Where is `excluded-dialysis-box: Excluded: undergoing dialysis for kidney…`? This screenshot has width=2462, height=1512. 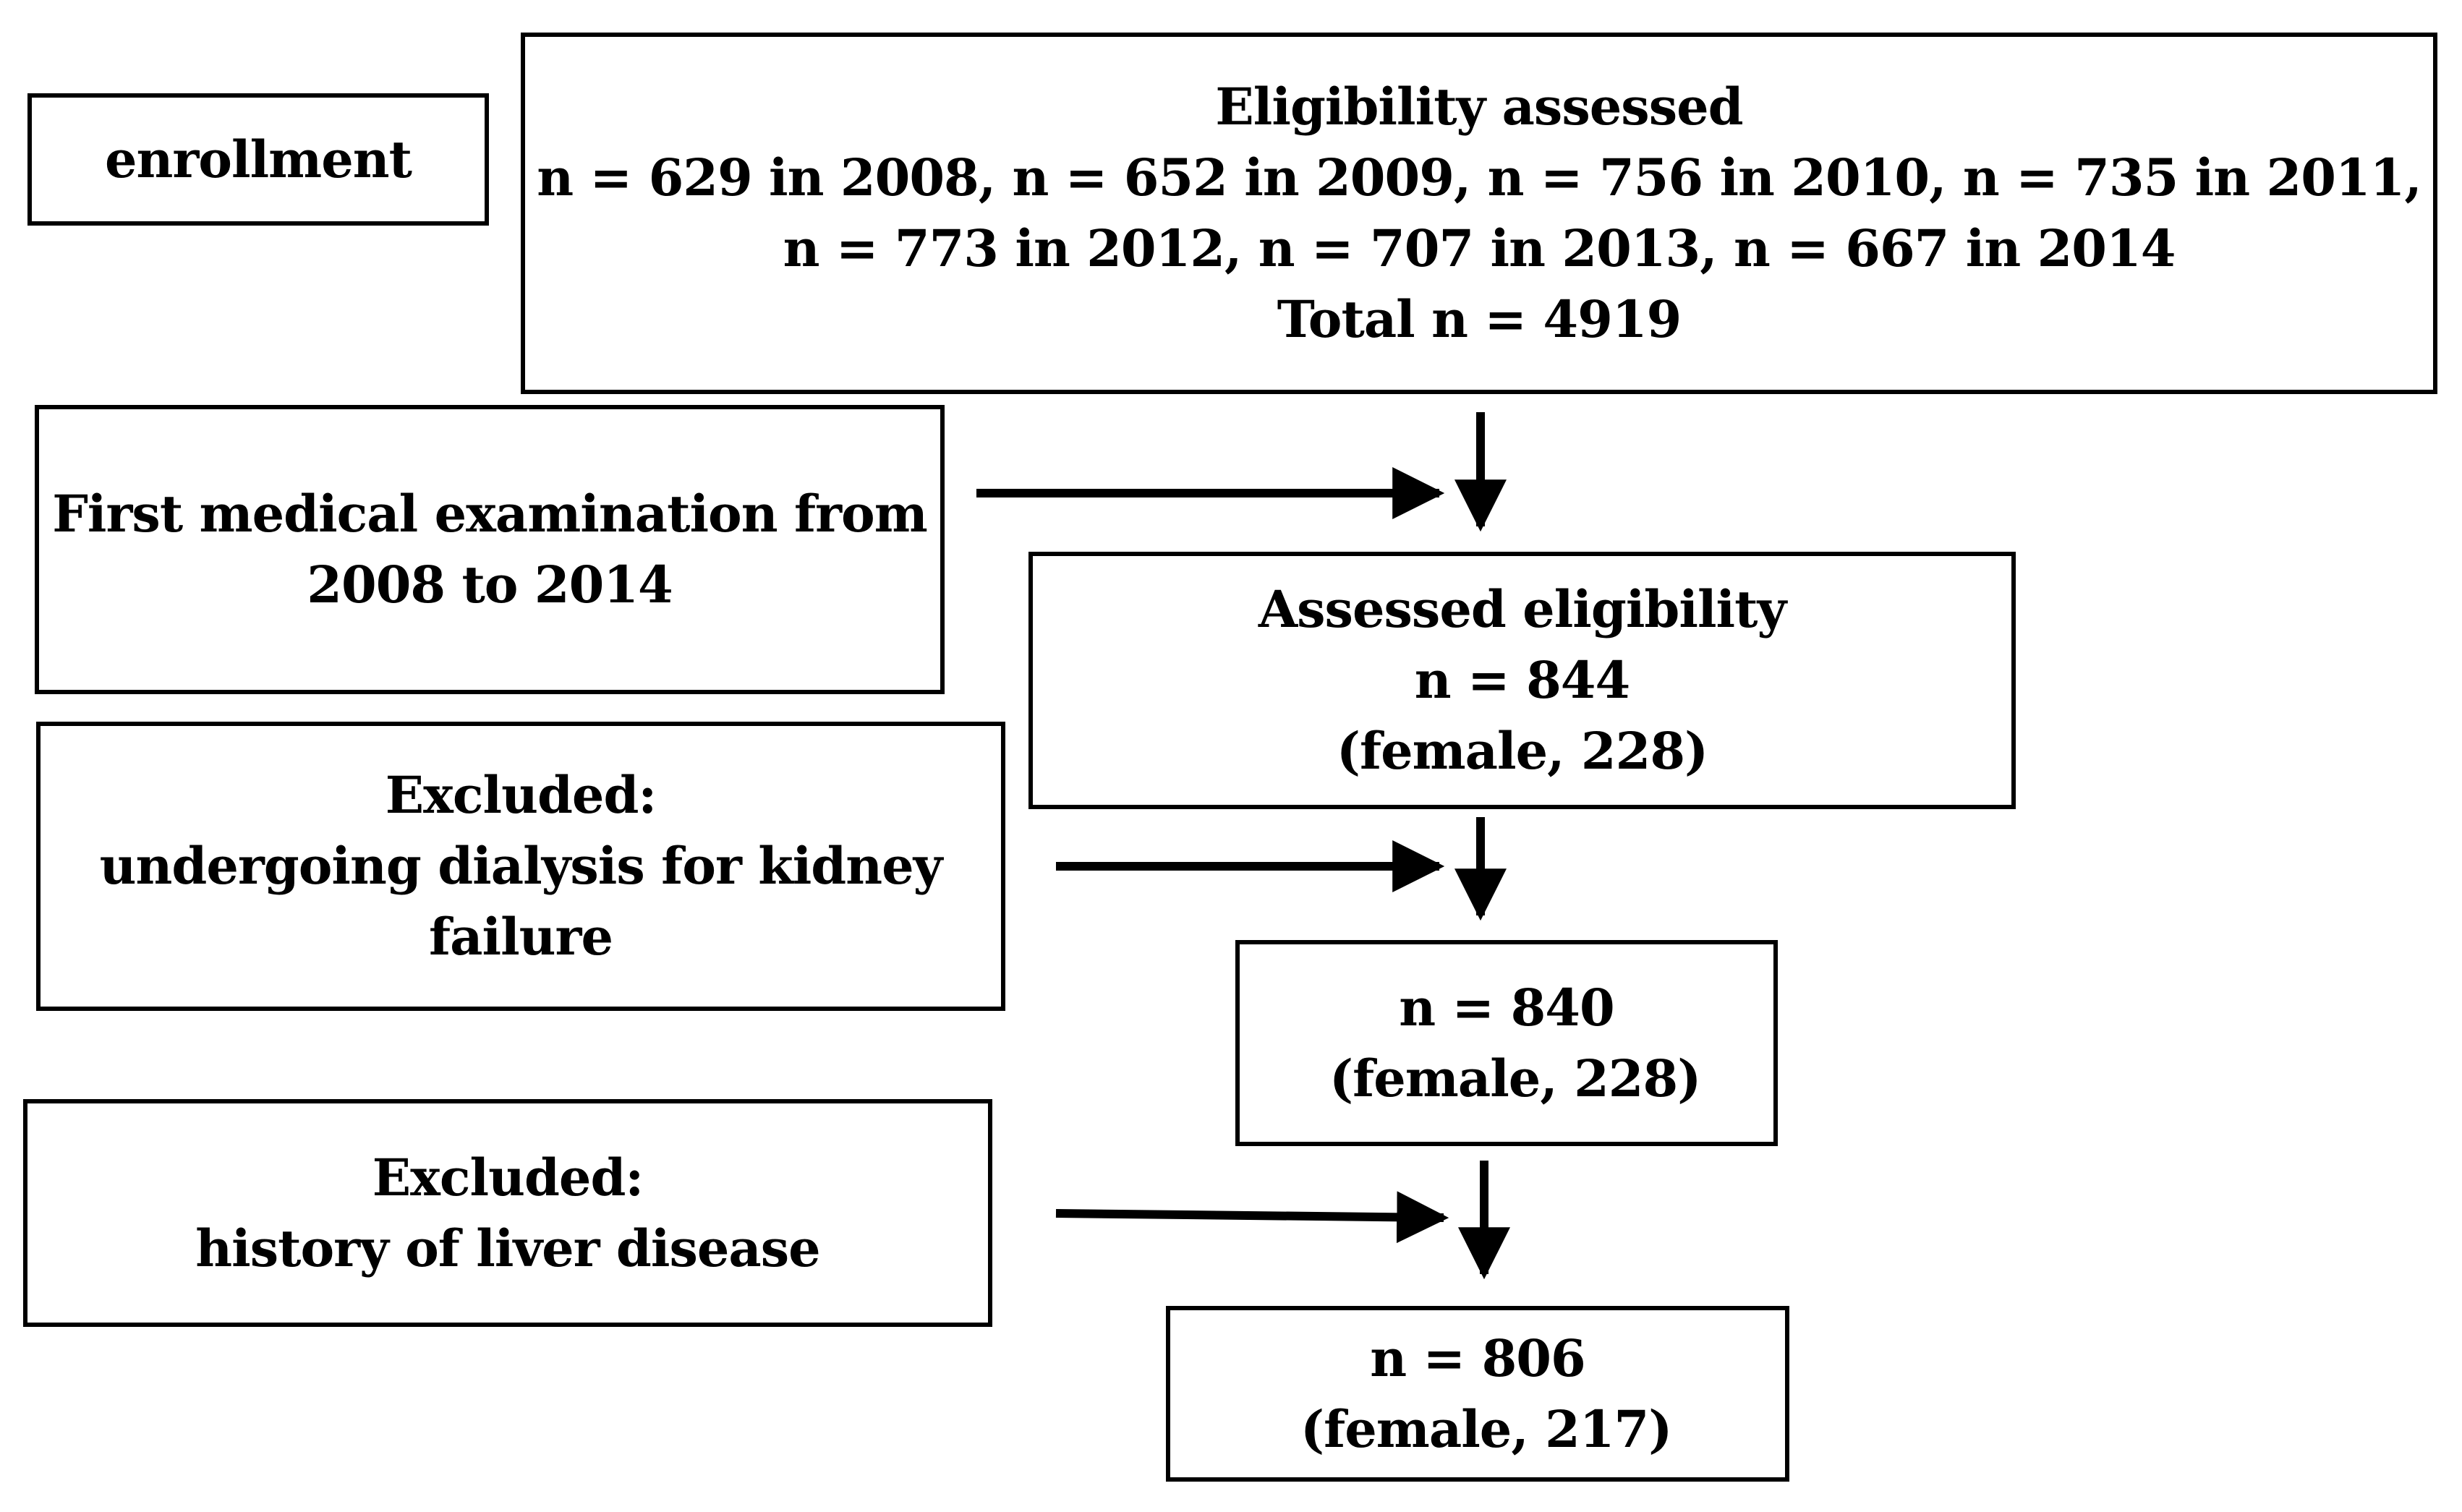 excluded-dialysis-box: Excluded: undergoing dialysis for kidney… is located at coordinates (520, 866).